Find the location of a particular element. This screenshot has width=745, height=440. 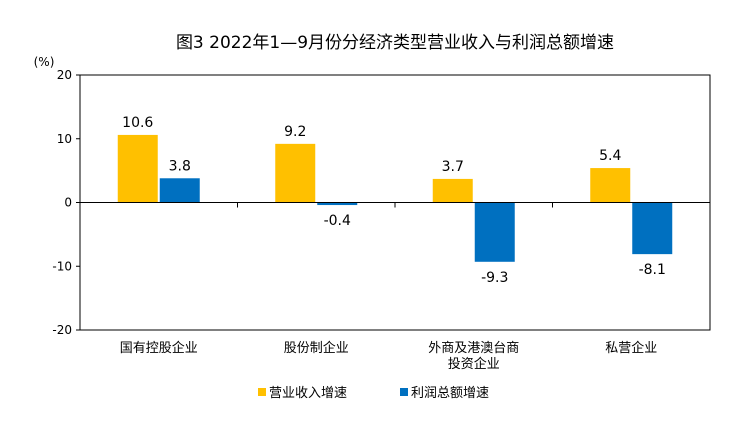

legend-label: 营业收入增速 is located at coordinates (308, 393).